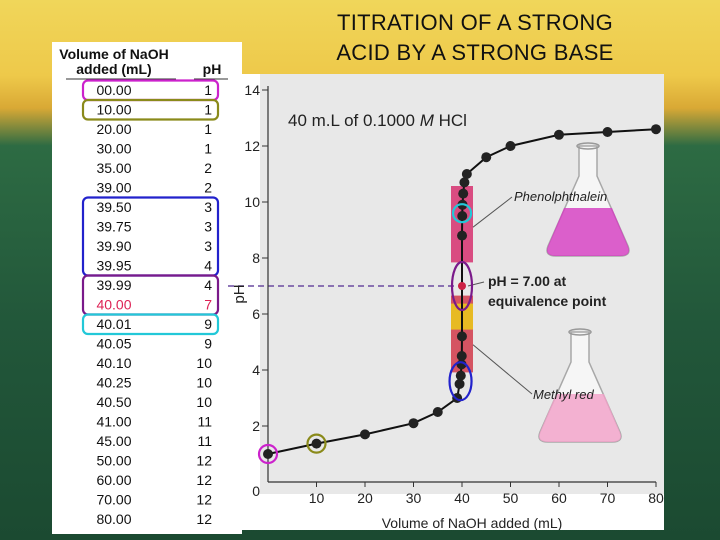  Describe the element at coordinates (113, 344) in the screenshot. I see `table-cell-volume: 40.05` at that location.